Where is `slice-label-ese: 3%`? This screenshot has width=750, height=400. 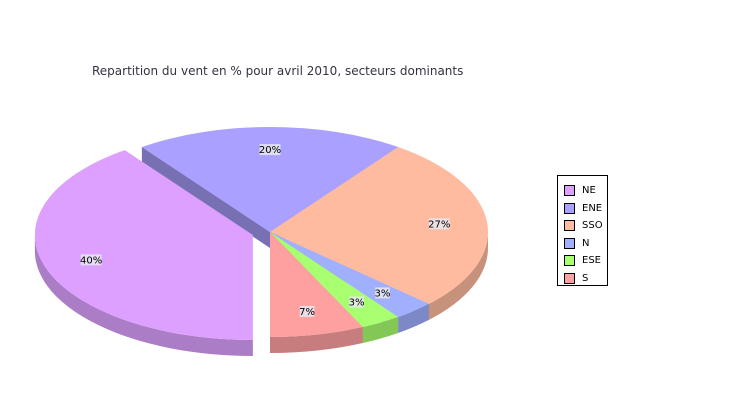 slice-label-ese: 3% is located at coordinates (357, 302).